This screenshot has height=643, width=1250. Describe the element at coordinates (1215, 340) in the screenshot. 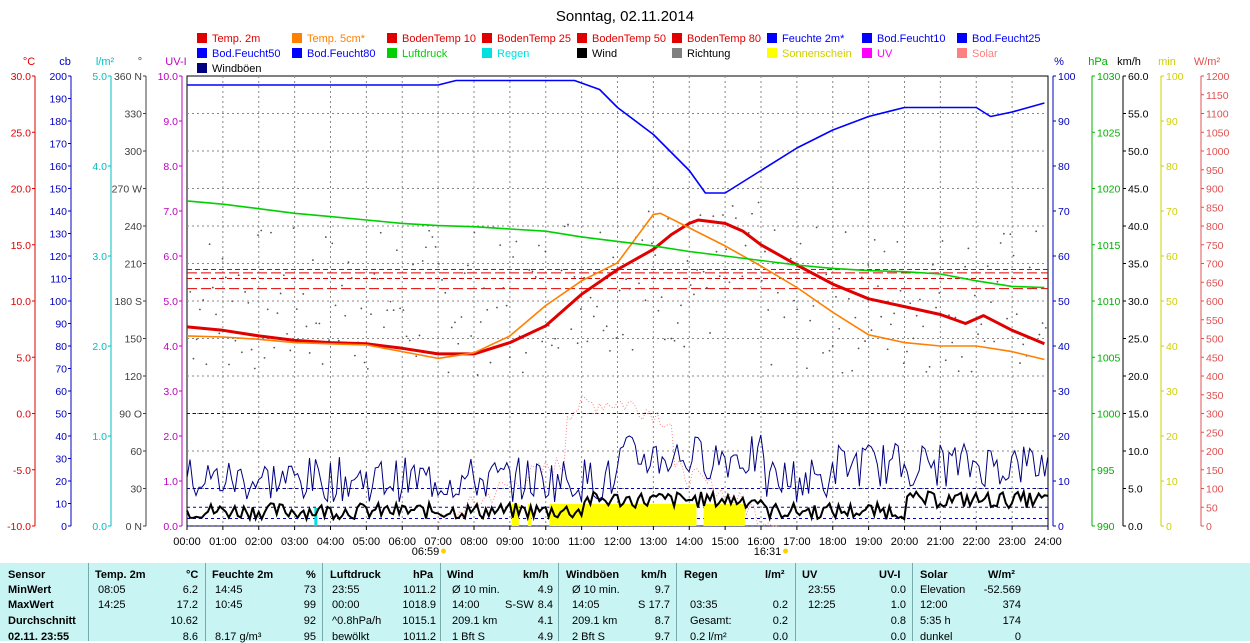

I see `axis-tick-label: 500` at that location.